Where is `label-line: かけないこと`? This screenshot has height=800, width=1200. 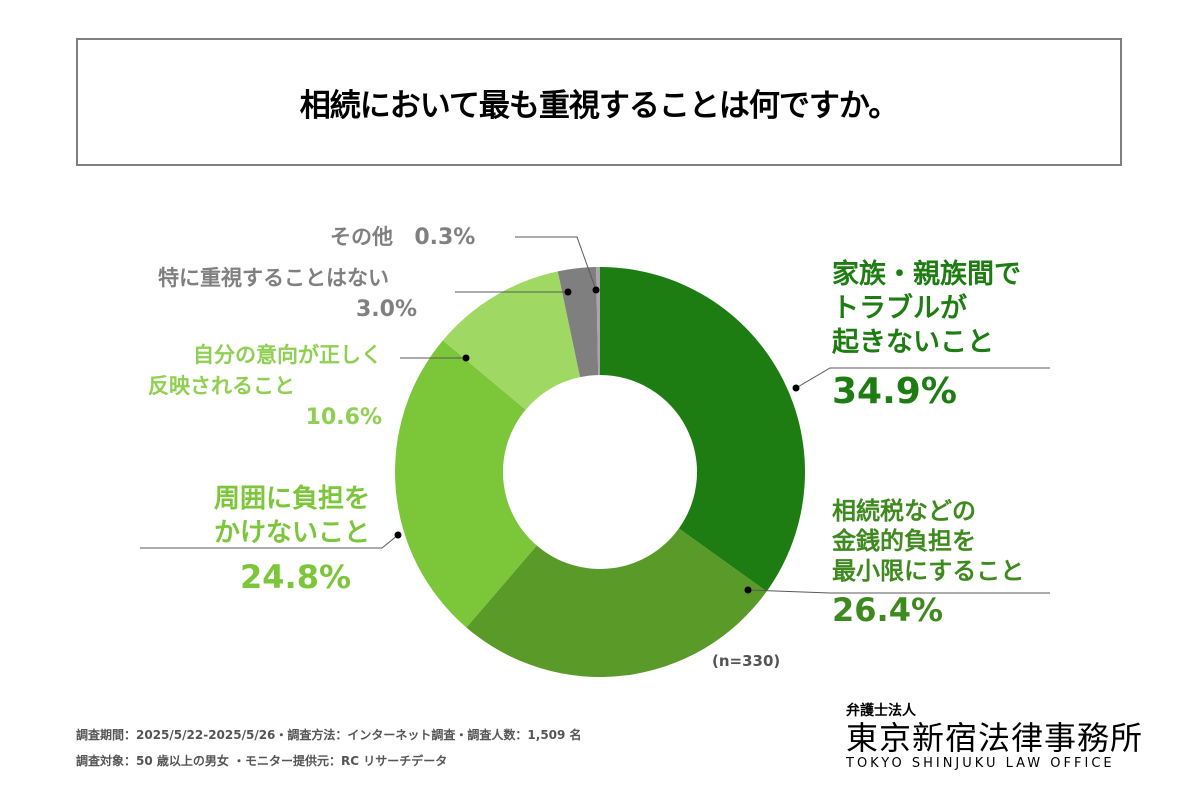 label-line: かけないこと is located at coordinates (291, 533).